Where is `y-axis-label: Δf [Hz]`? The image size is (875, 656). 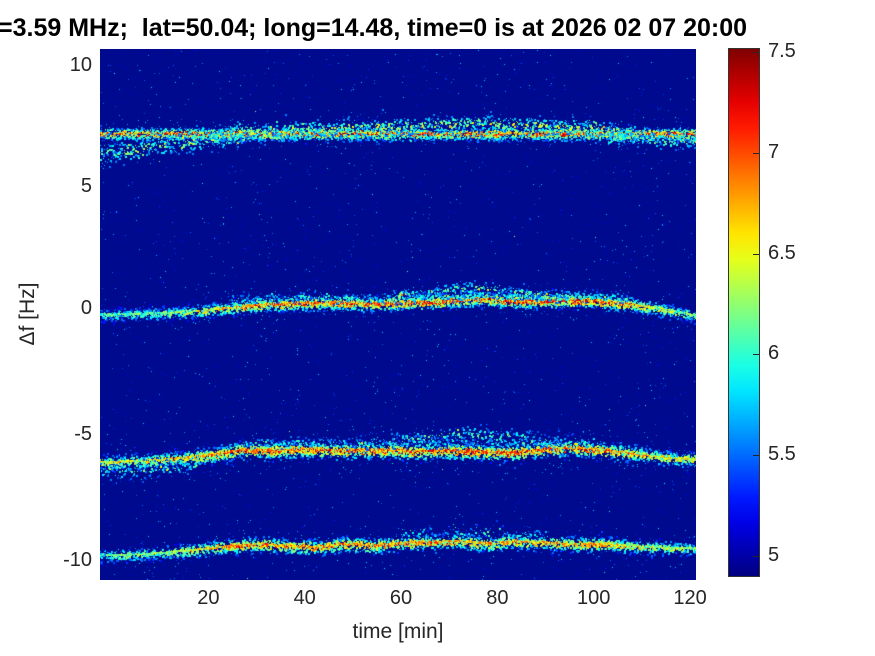 y-axis-label: Δf [Hz] is located at coordinates (27, 314).